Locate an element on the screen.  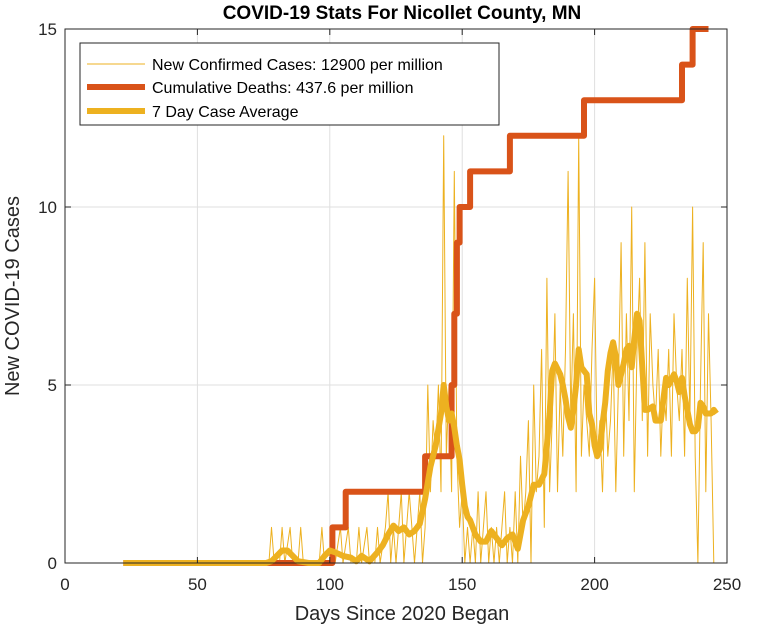
y-tick-label: 0 is located at coordinates (52, 563).